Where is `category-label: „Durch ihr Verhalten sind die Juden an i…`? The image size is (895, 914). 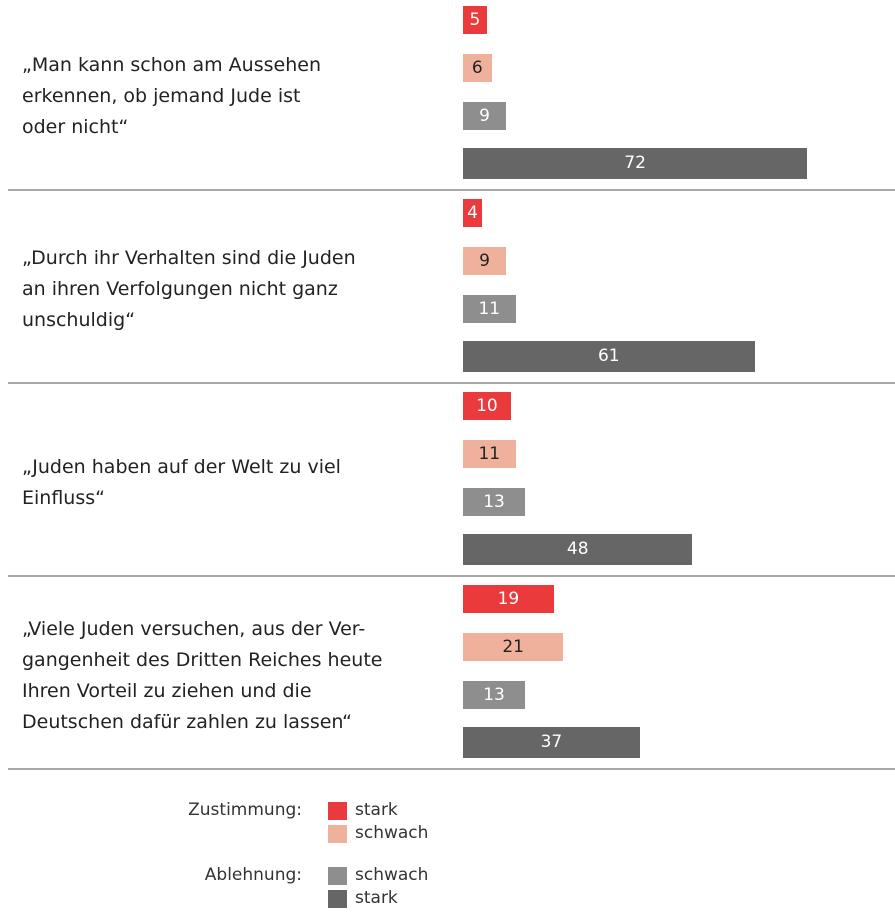
category-label: „Durch ihr Verhalten sind die Juden an i… is located at coordinates (189, 289).